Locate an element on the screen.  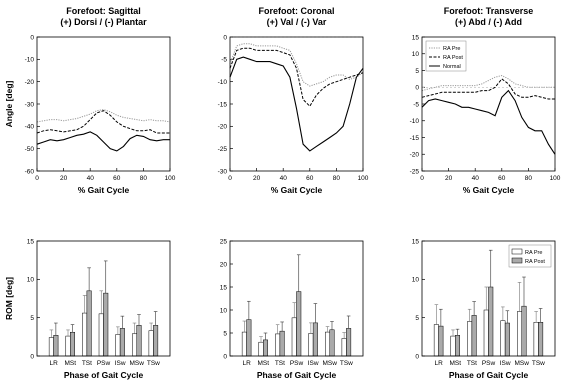
y-tick-label: -30 is located at coordinates (30, 104).